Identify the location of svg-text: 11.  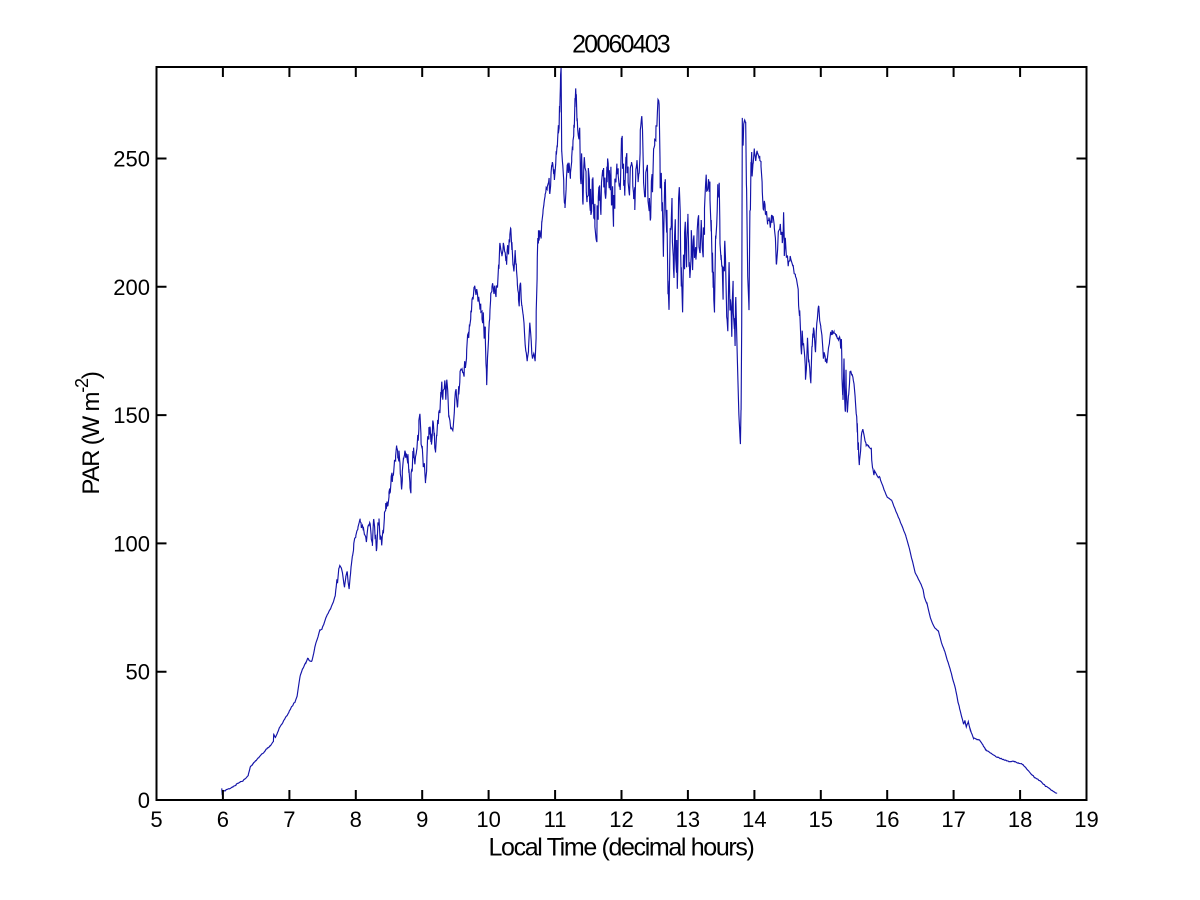
(555, 819).